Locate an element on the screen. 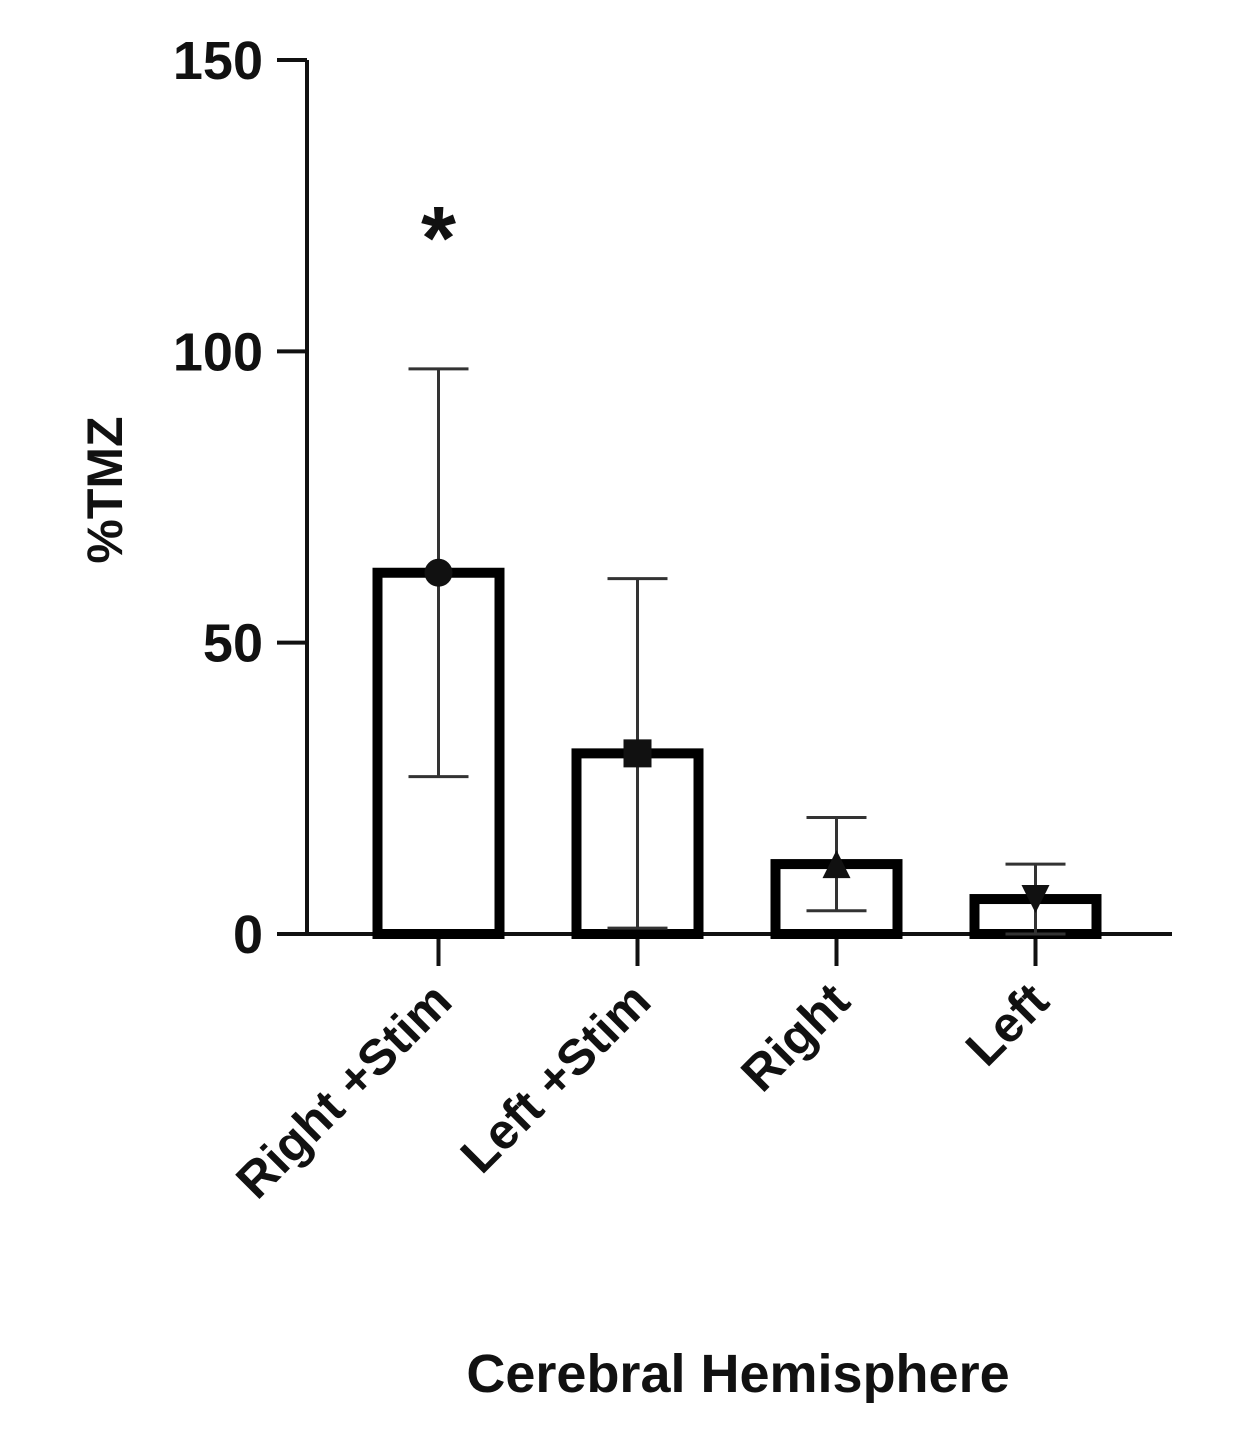  x-axis-title: Cerebral Hemisphere is located at coordinates (737, 1374).